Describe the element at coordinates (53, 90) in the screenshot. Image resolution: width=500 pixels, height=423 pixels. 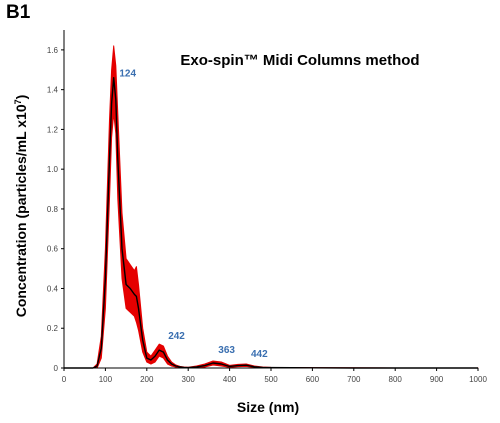
I see `y-tick-label: 1.4` at that location.